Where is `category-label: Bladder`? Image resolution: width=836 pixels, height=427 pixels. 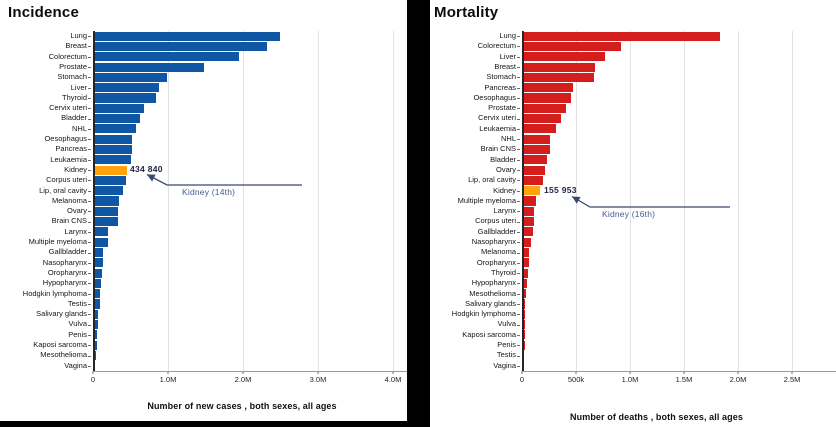 category-label: Bladder is located at coordinates (74, 118).